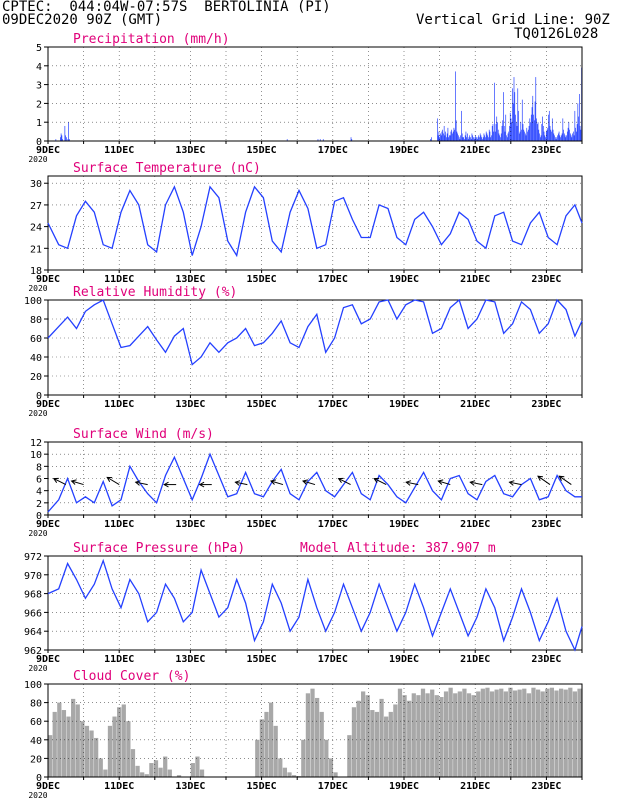 The image size is (618, 800). I want to click on y-tick-label: 12, so click(36, 443).